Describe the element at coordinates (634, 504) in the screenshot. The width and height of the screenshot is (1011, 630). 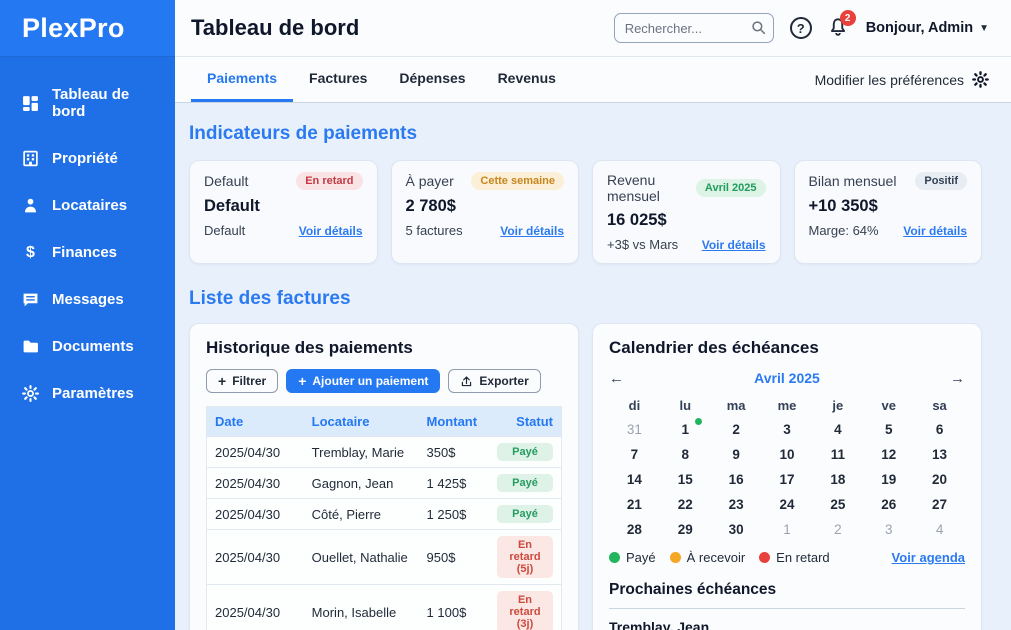
I see `calendar-day: 21` at that location.